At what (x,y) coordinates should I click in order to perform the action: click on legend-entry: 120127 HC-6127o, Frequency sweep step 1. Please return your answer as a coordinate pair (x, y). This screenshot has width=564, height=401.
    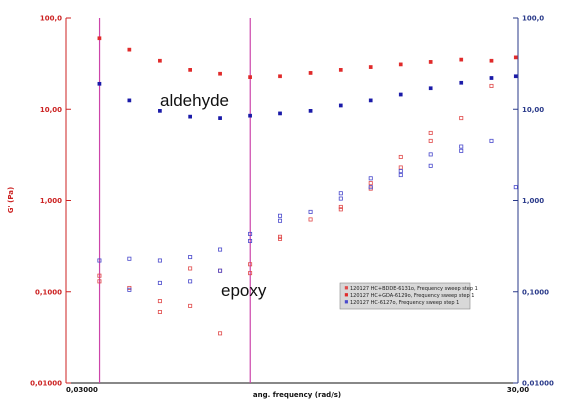
    Looking at the image, I should click on (404, 303).